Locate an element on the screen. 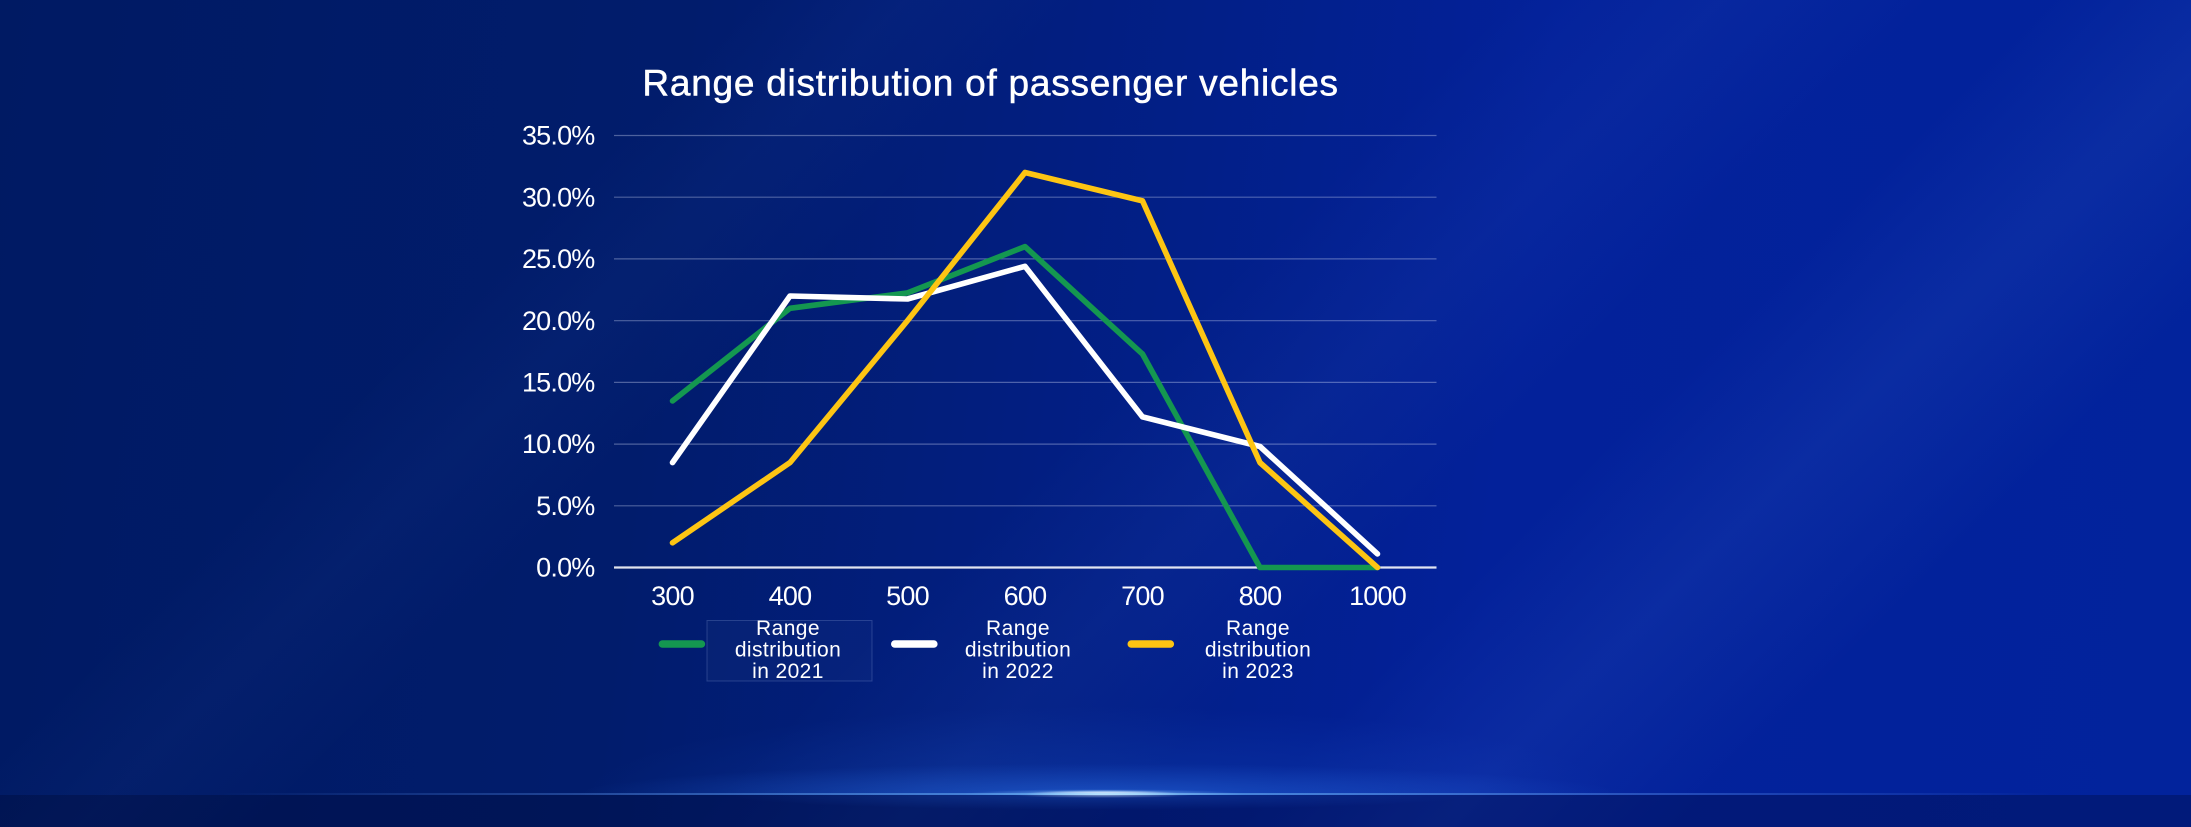 This screenshot has height=827, width=2191. svg-text: 400 is located at coordinates (790, 596).